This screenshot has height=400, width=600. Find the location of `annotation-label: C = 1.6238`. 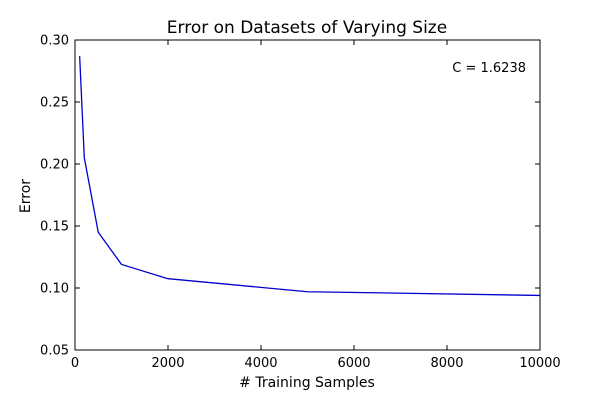

annotation-label: C = 1.6238 is located at coordinates (489, 68).